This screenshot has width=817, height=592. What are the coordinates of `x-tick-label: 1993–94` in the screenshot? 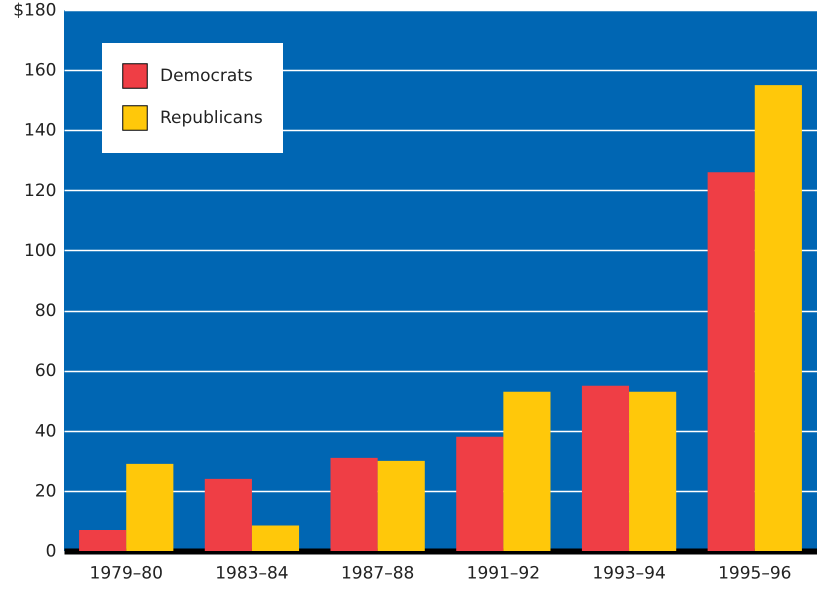 It's located at (629, 574).